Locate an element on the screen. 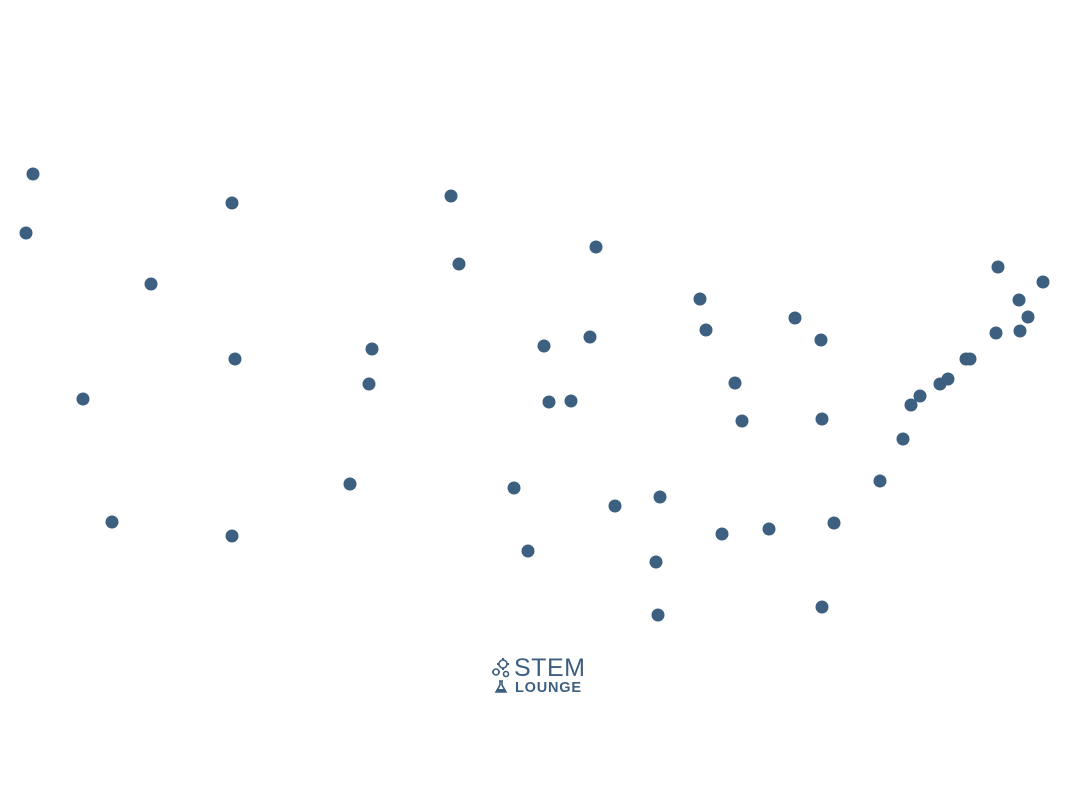 The image size is (1067, 800). gears-icon is located at coordinates (501, 668).